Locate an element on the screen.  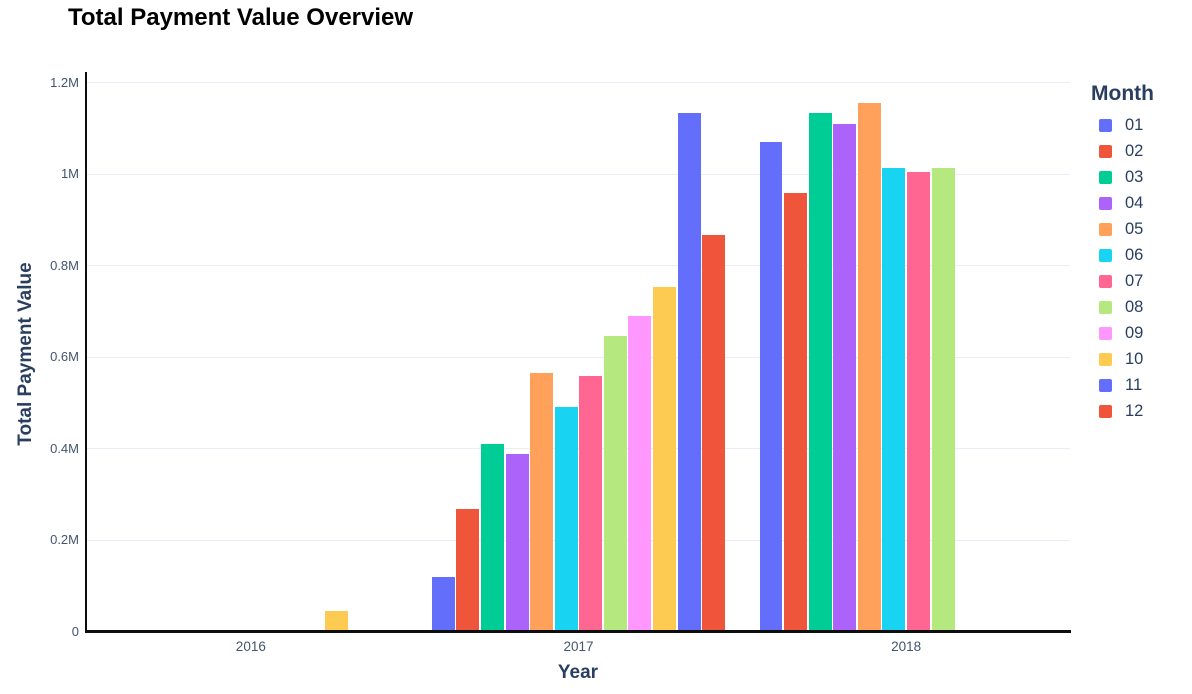
x-tick-label: 2018 is located at coordinates (906, 646).